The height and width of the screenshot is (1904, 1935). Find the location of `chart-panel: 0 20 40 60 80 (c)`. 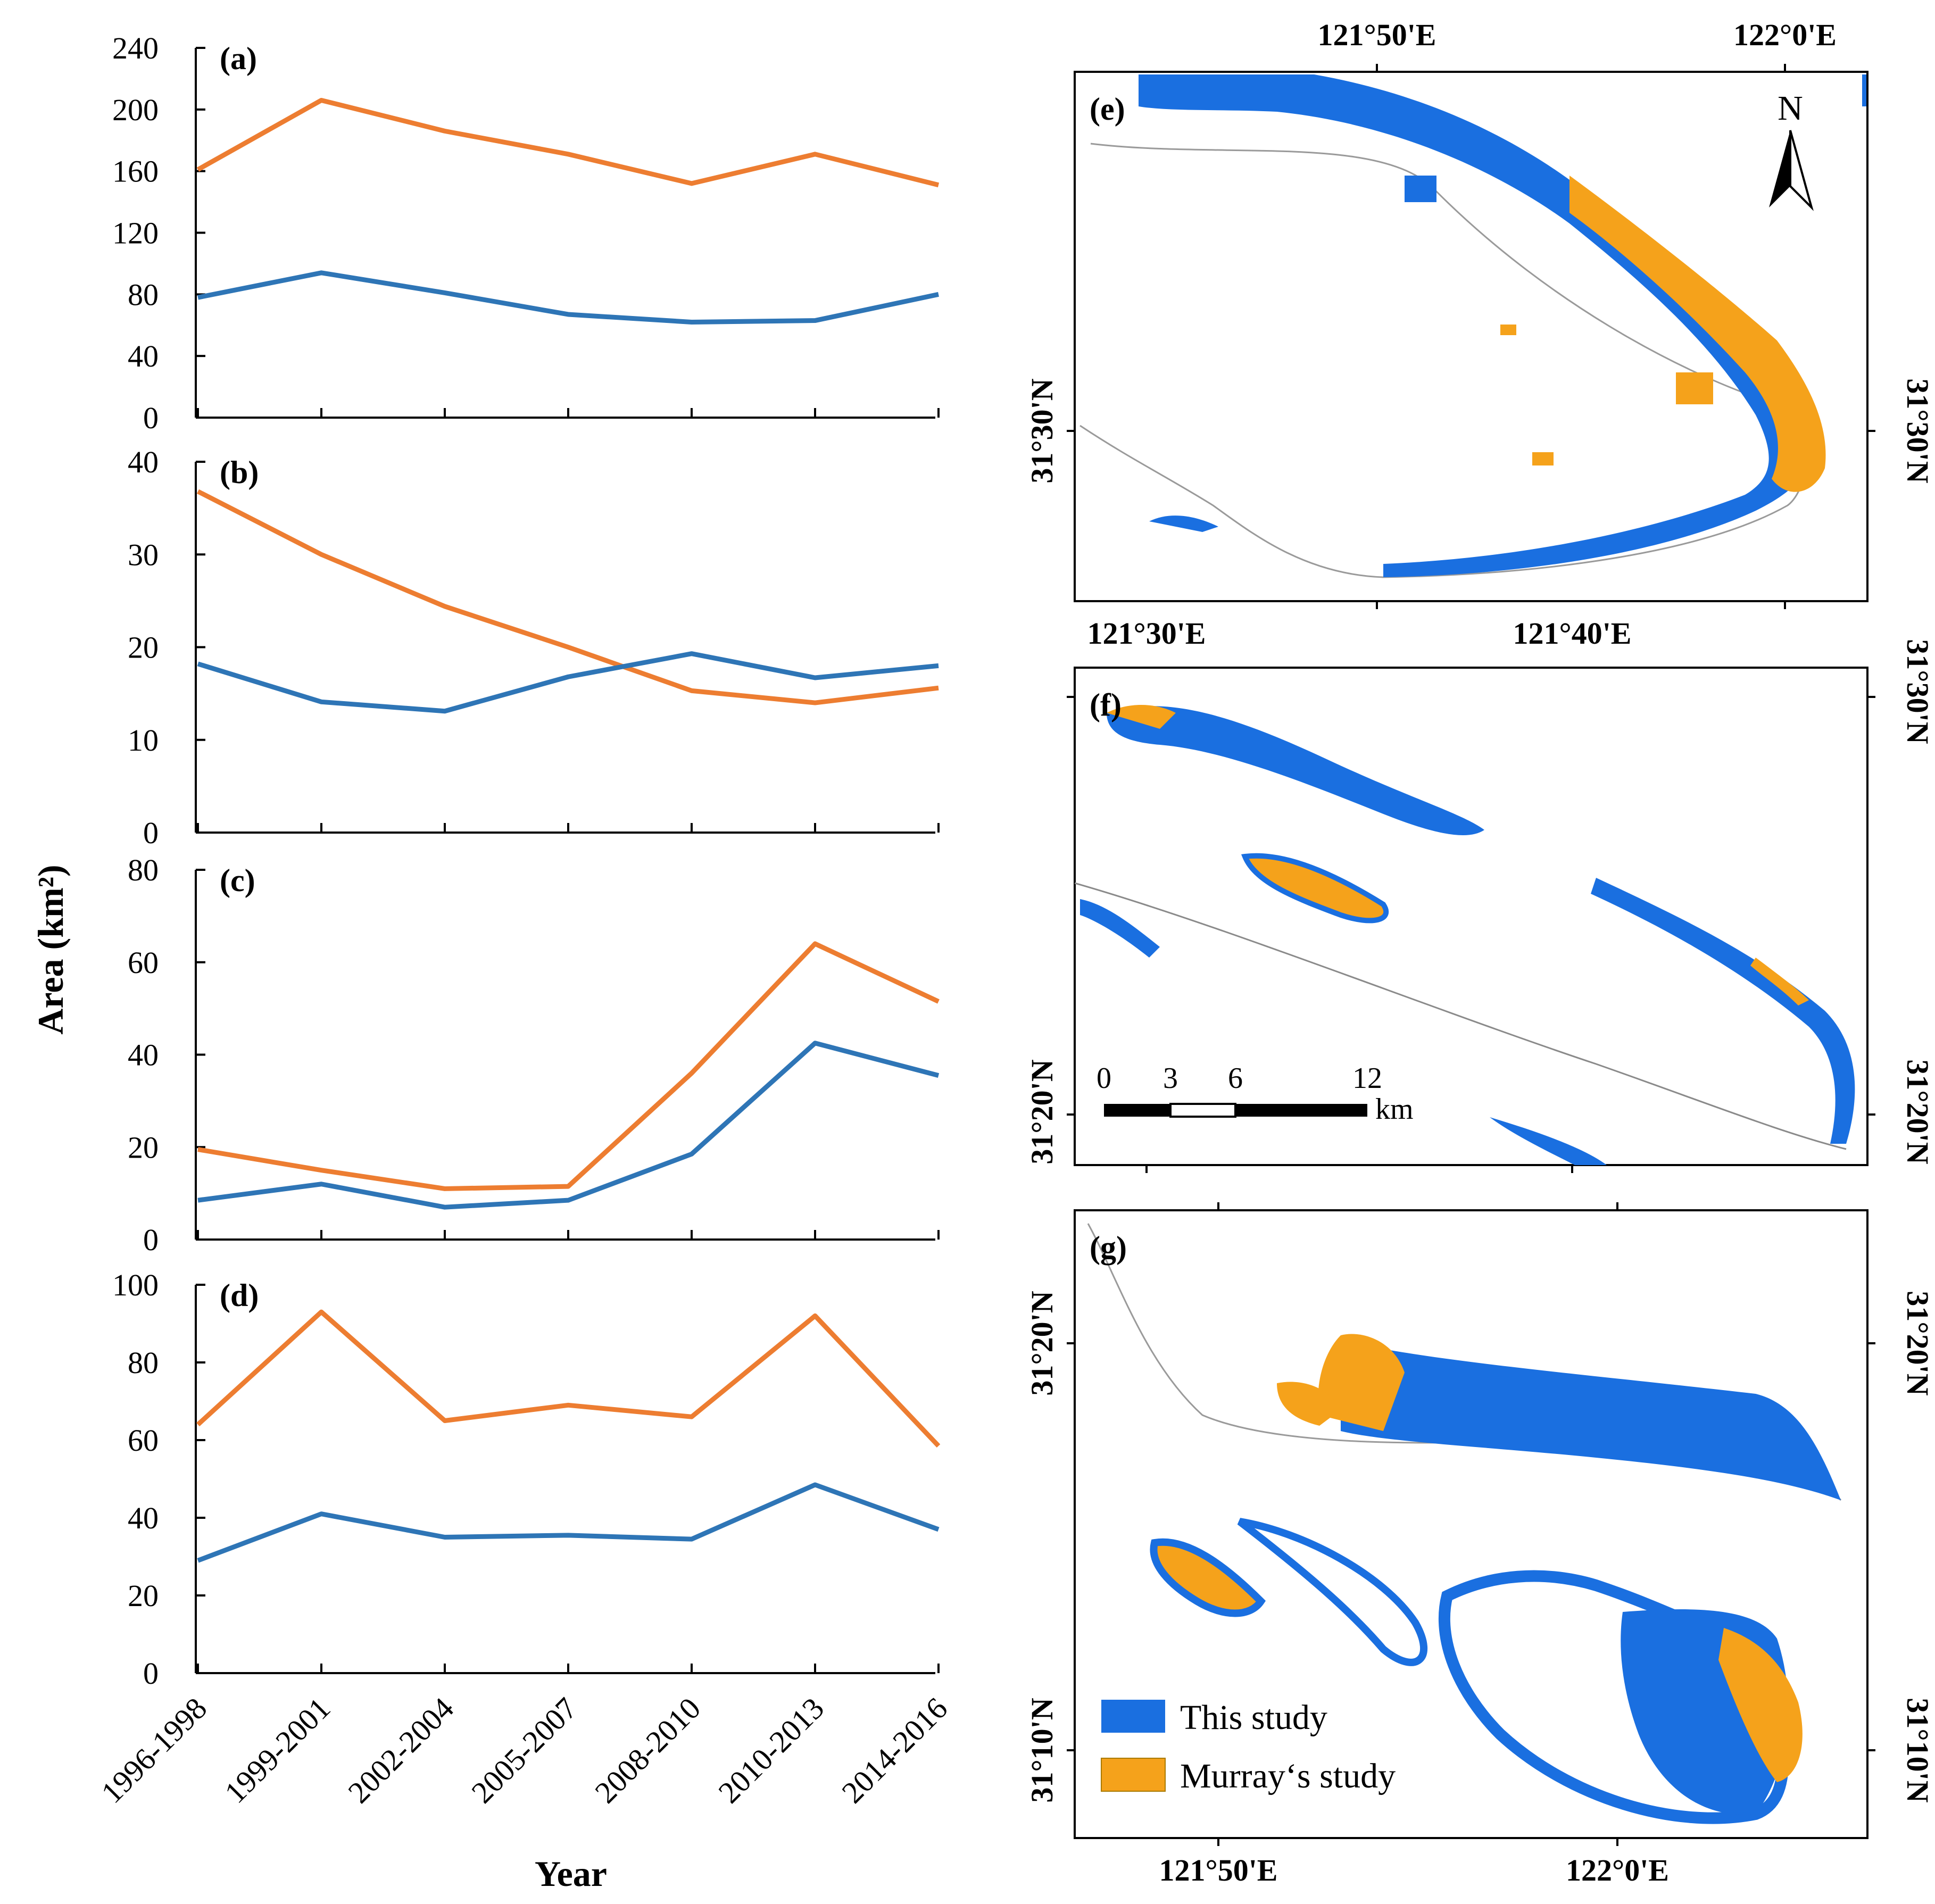

chart-panel: 0 20 40 60 80 (c) is located at coordinates (534, 1055).